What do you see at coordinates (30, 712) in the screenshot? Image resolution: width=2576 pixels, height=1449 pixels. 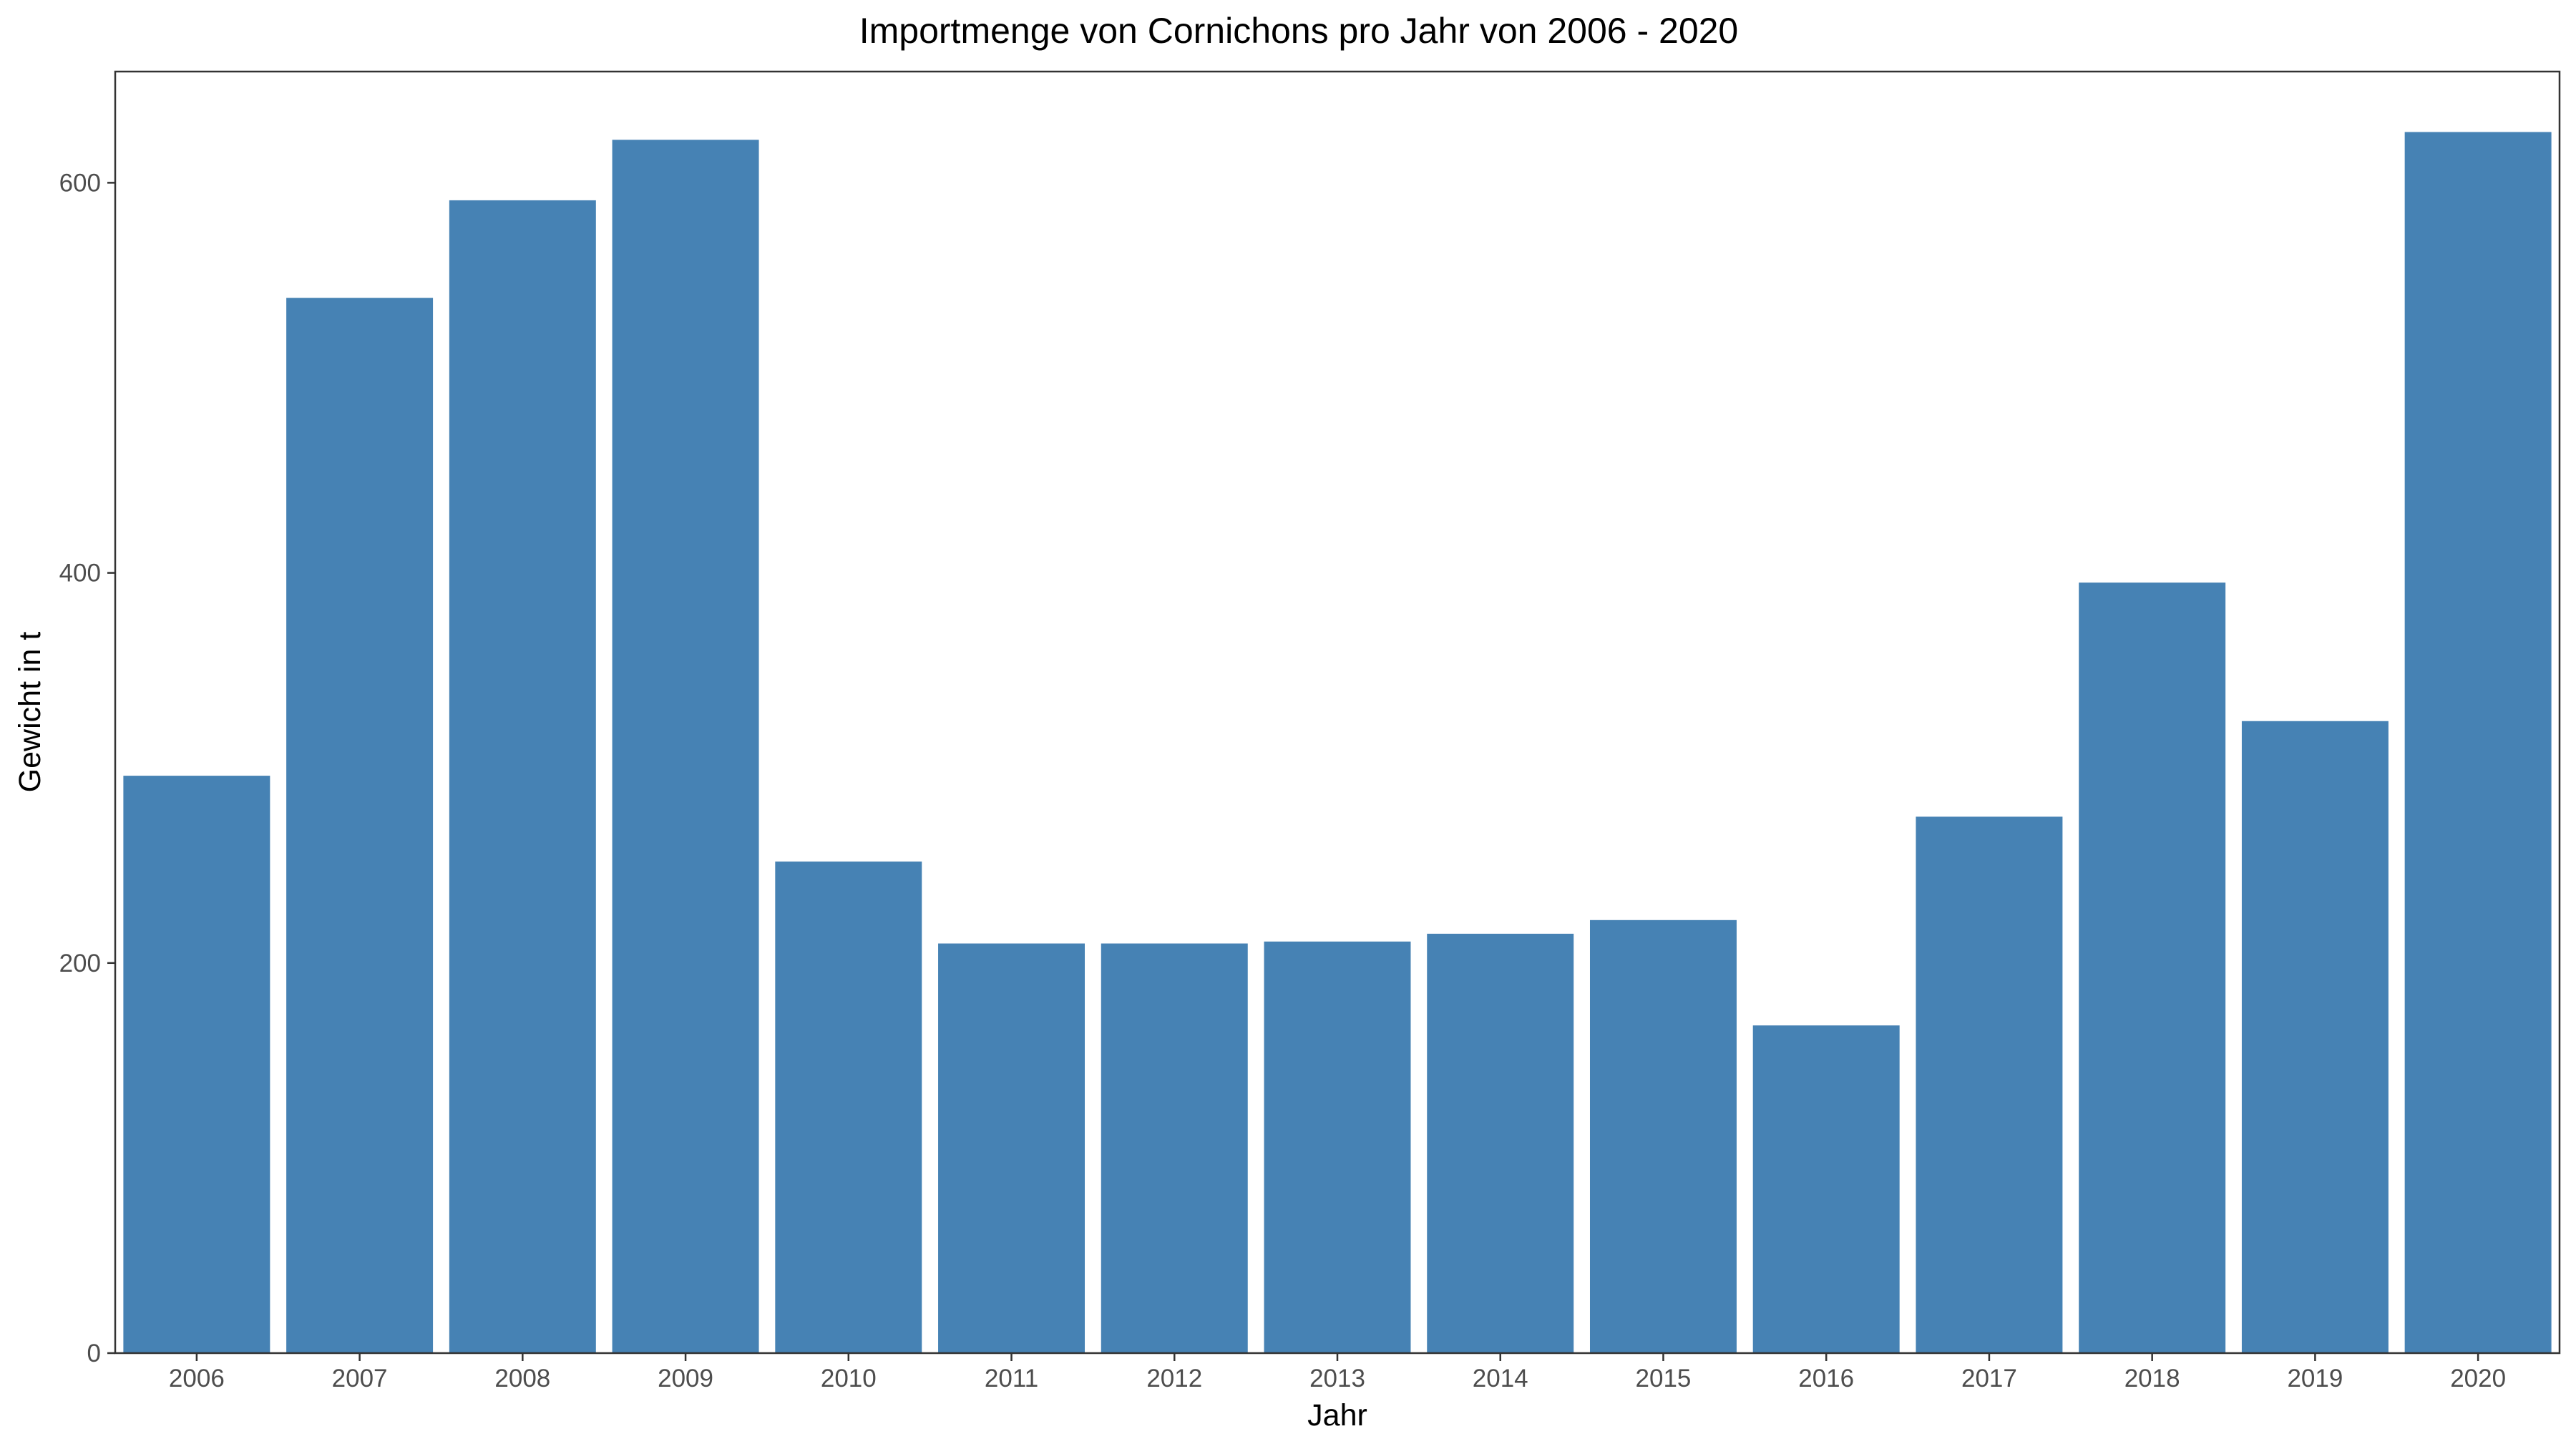 I see `y-axis-title: Gewicht in t` at bounding box center [30, 712].